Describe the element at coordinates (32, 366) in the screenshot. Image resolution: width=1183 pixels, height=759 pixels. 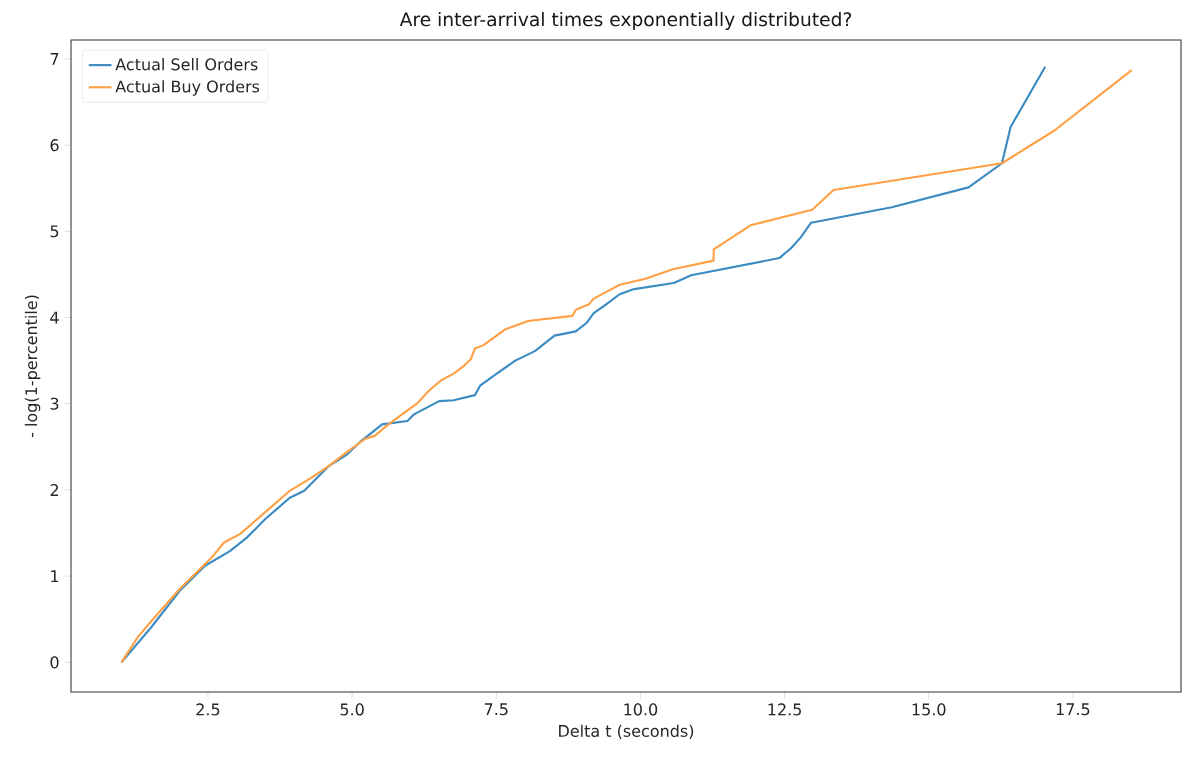
I see `y-axis-title: - log(1-percentile)` at that location.